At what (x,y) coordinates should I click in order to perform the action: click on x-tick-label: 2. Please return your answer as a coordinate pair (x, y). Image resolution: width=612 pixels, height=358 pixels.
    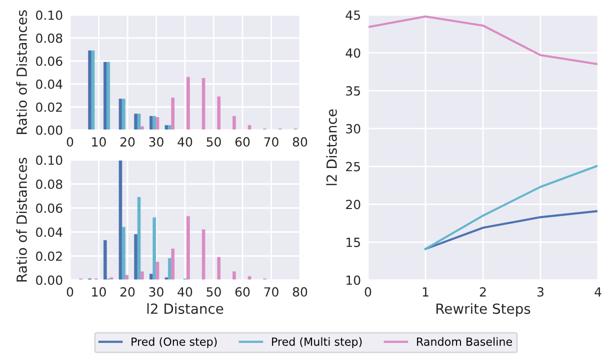
    Looking at the image, I should click on (483, 291).